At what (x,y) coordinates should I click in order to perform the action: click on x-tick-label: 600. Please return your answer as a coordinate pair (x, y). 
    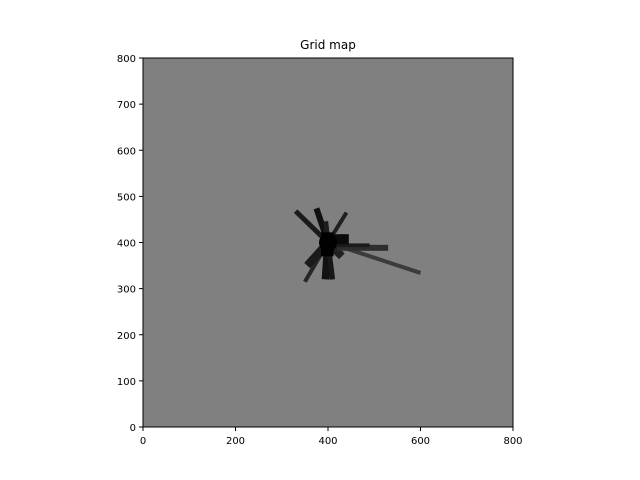
    Looking at the image, I should click on (420, 441).